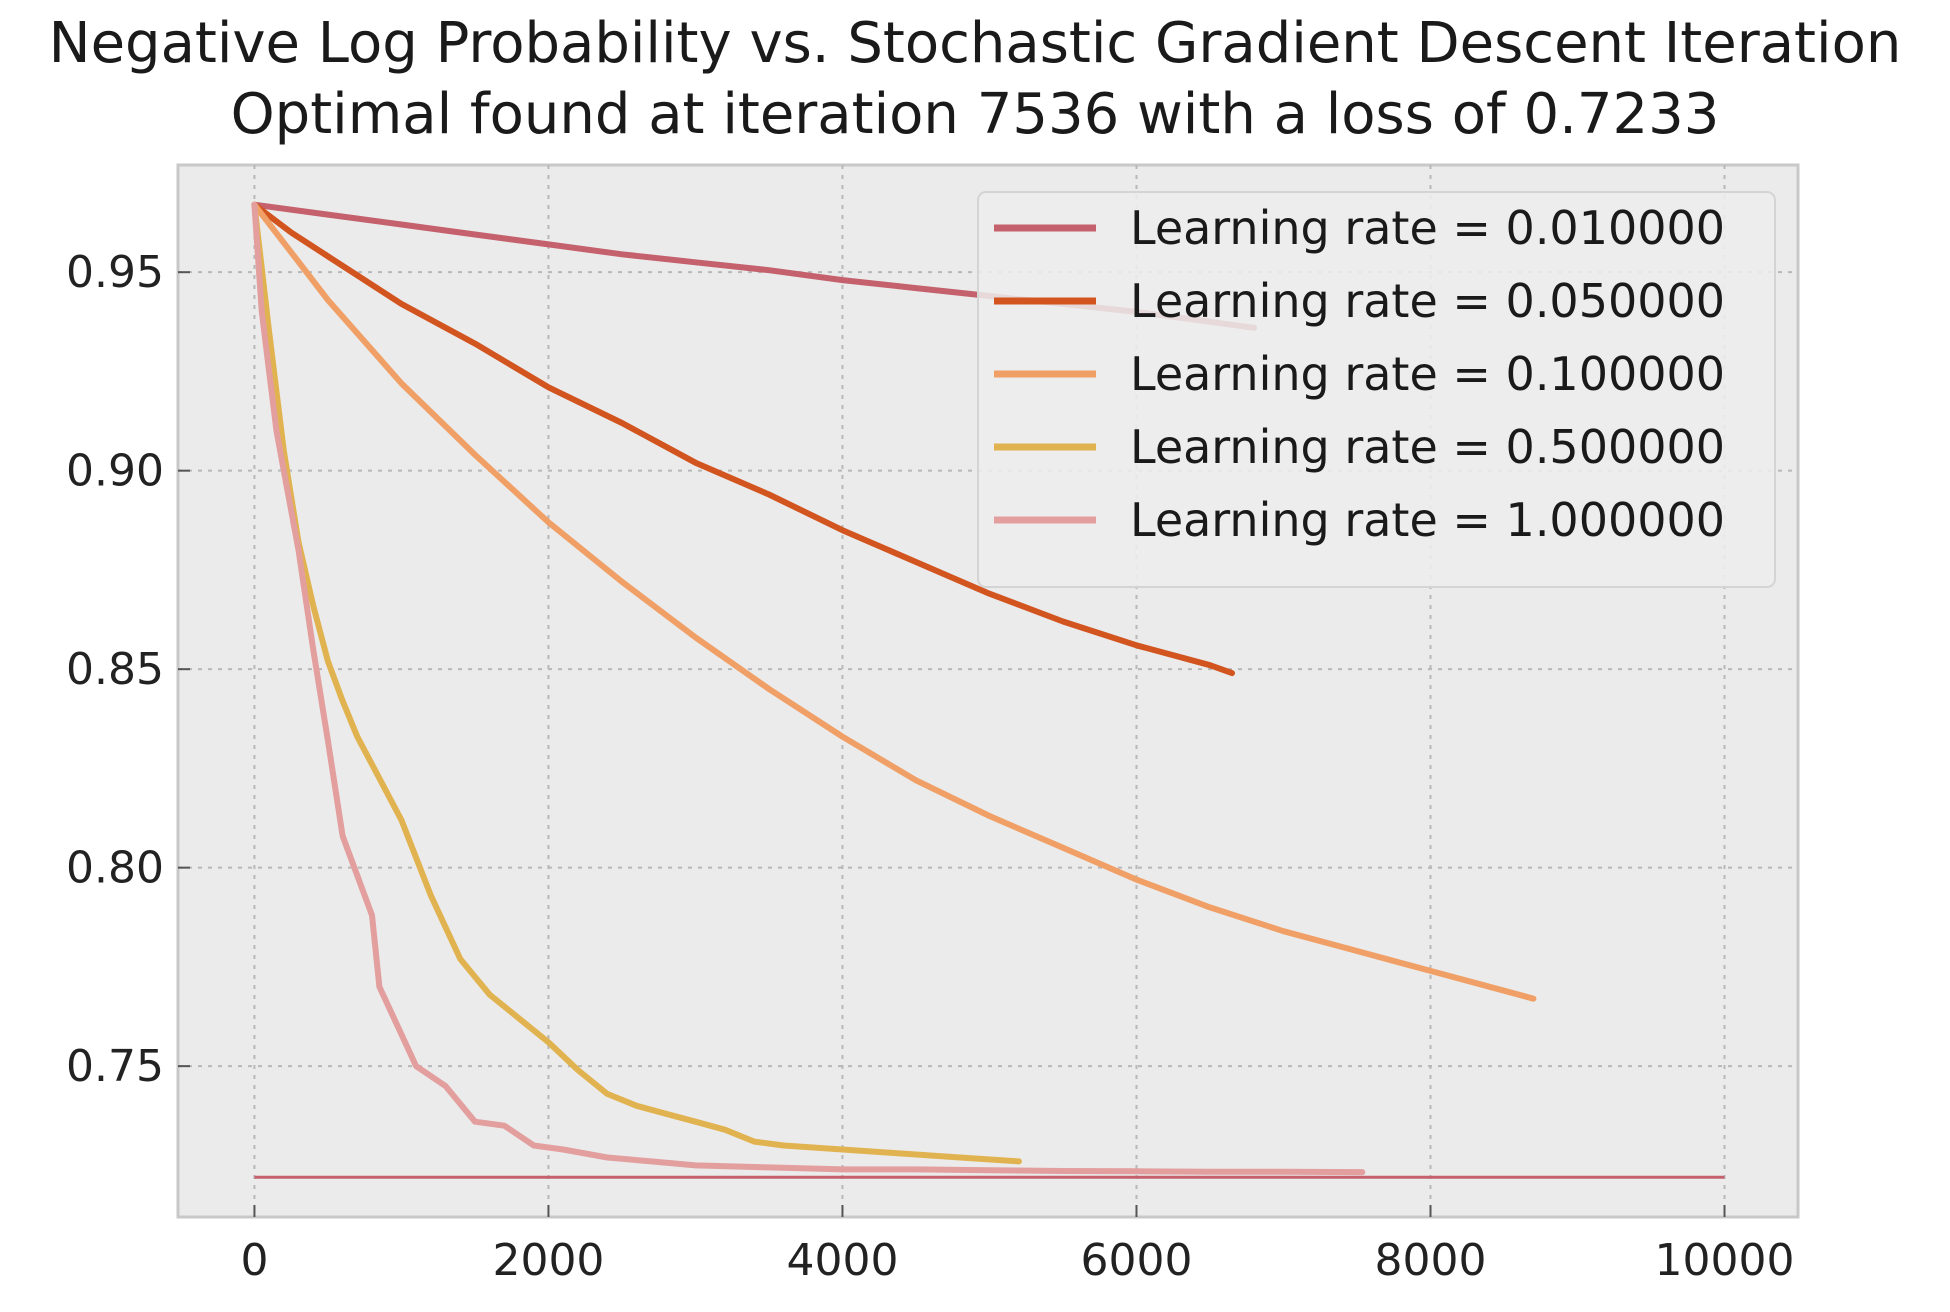  Describe the element at coordinates (115, 471) in the screenshot. I see `y-tick-label: 0.90` at that location.